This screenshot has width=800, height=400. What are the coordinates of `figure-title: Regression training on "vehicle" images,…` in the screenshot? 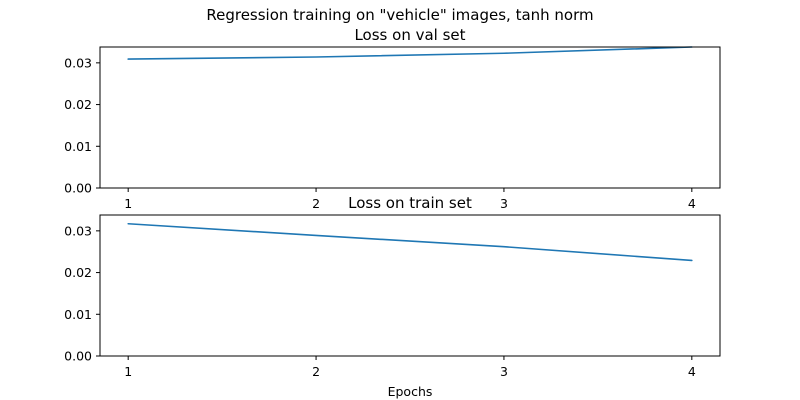 It's located at (399, 15).